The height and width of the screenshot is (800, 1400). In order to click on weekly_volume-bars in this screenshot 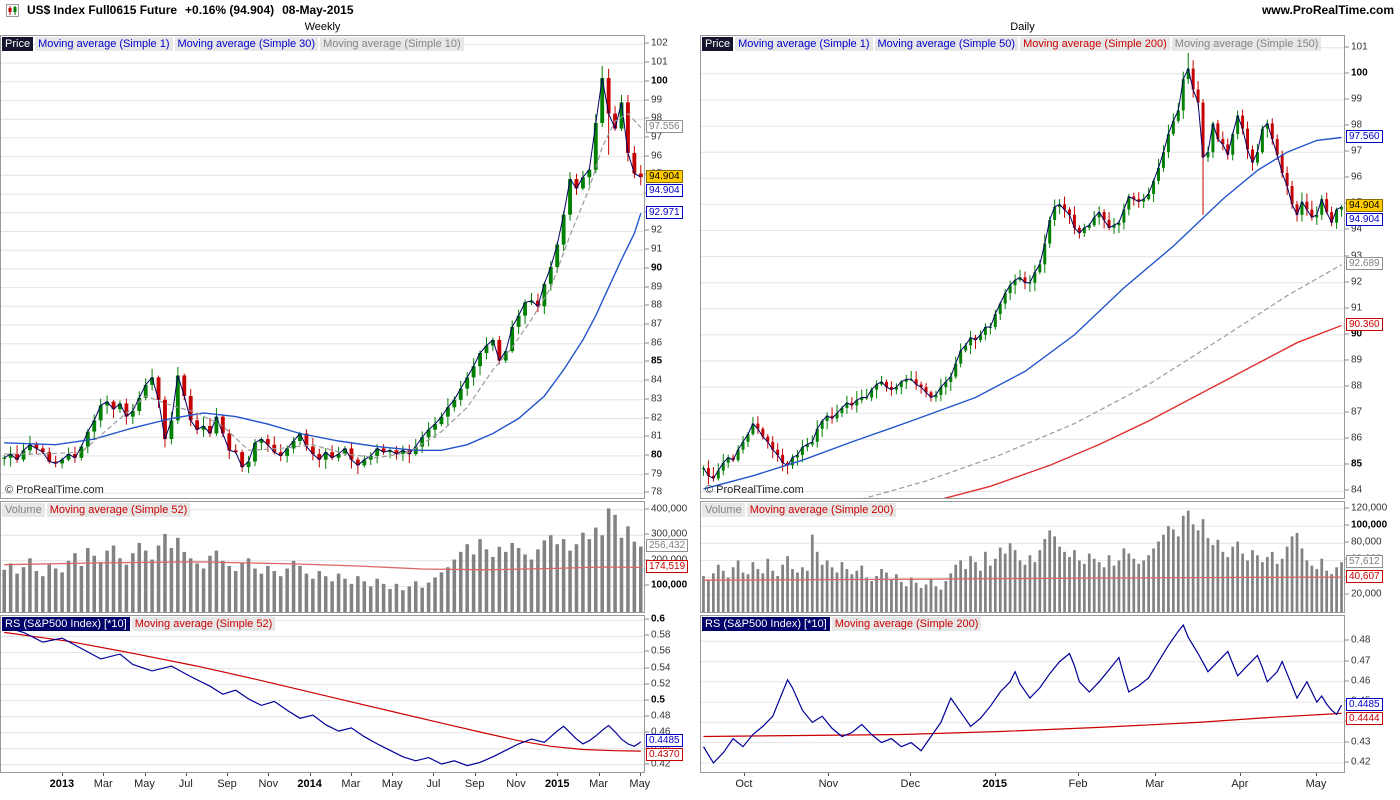, I will do `click(322, 560)`.